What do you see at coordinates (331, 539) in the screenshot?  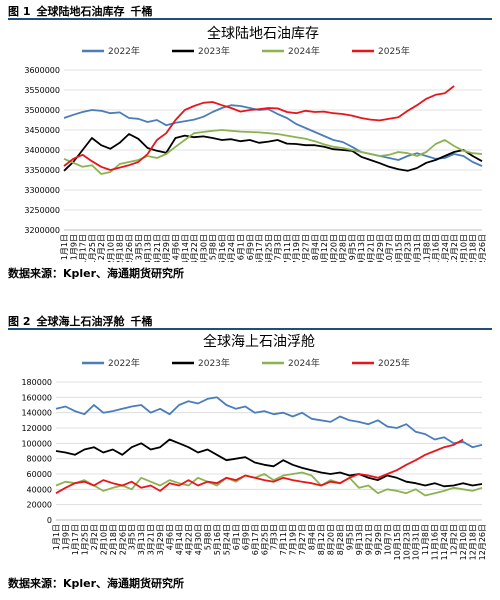 I see `x-tick-label: 8月20日` at bounding box center [331, 539].